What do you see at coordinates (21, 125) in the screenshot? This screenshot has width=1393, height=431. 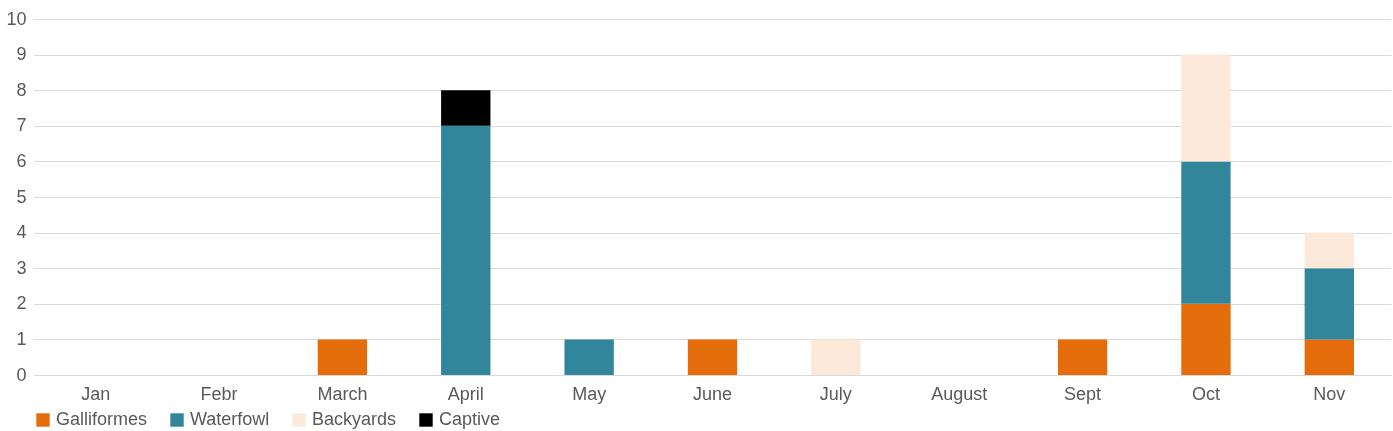 I see `y-tick-label: 7` at bounding box center [21, 125].